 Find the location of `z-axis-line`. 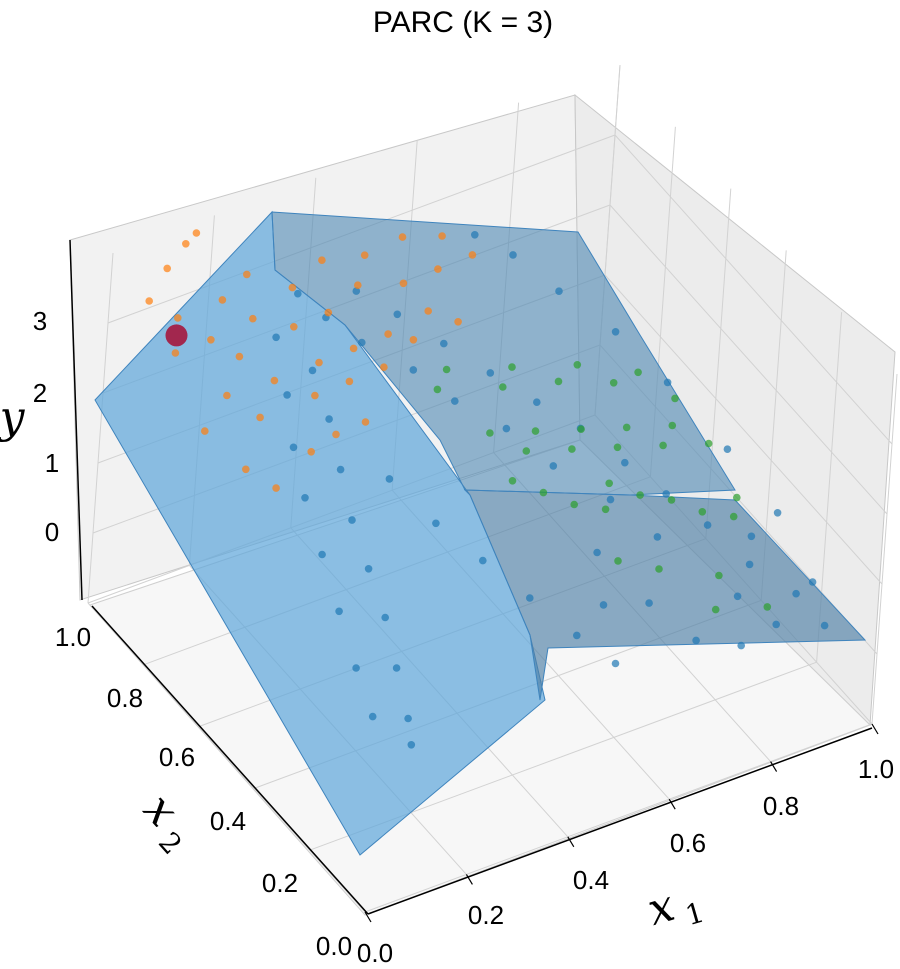

z-axis-line is located at coordinates (76, 420).